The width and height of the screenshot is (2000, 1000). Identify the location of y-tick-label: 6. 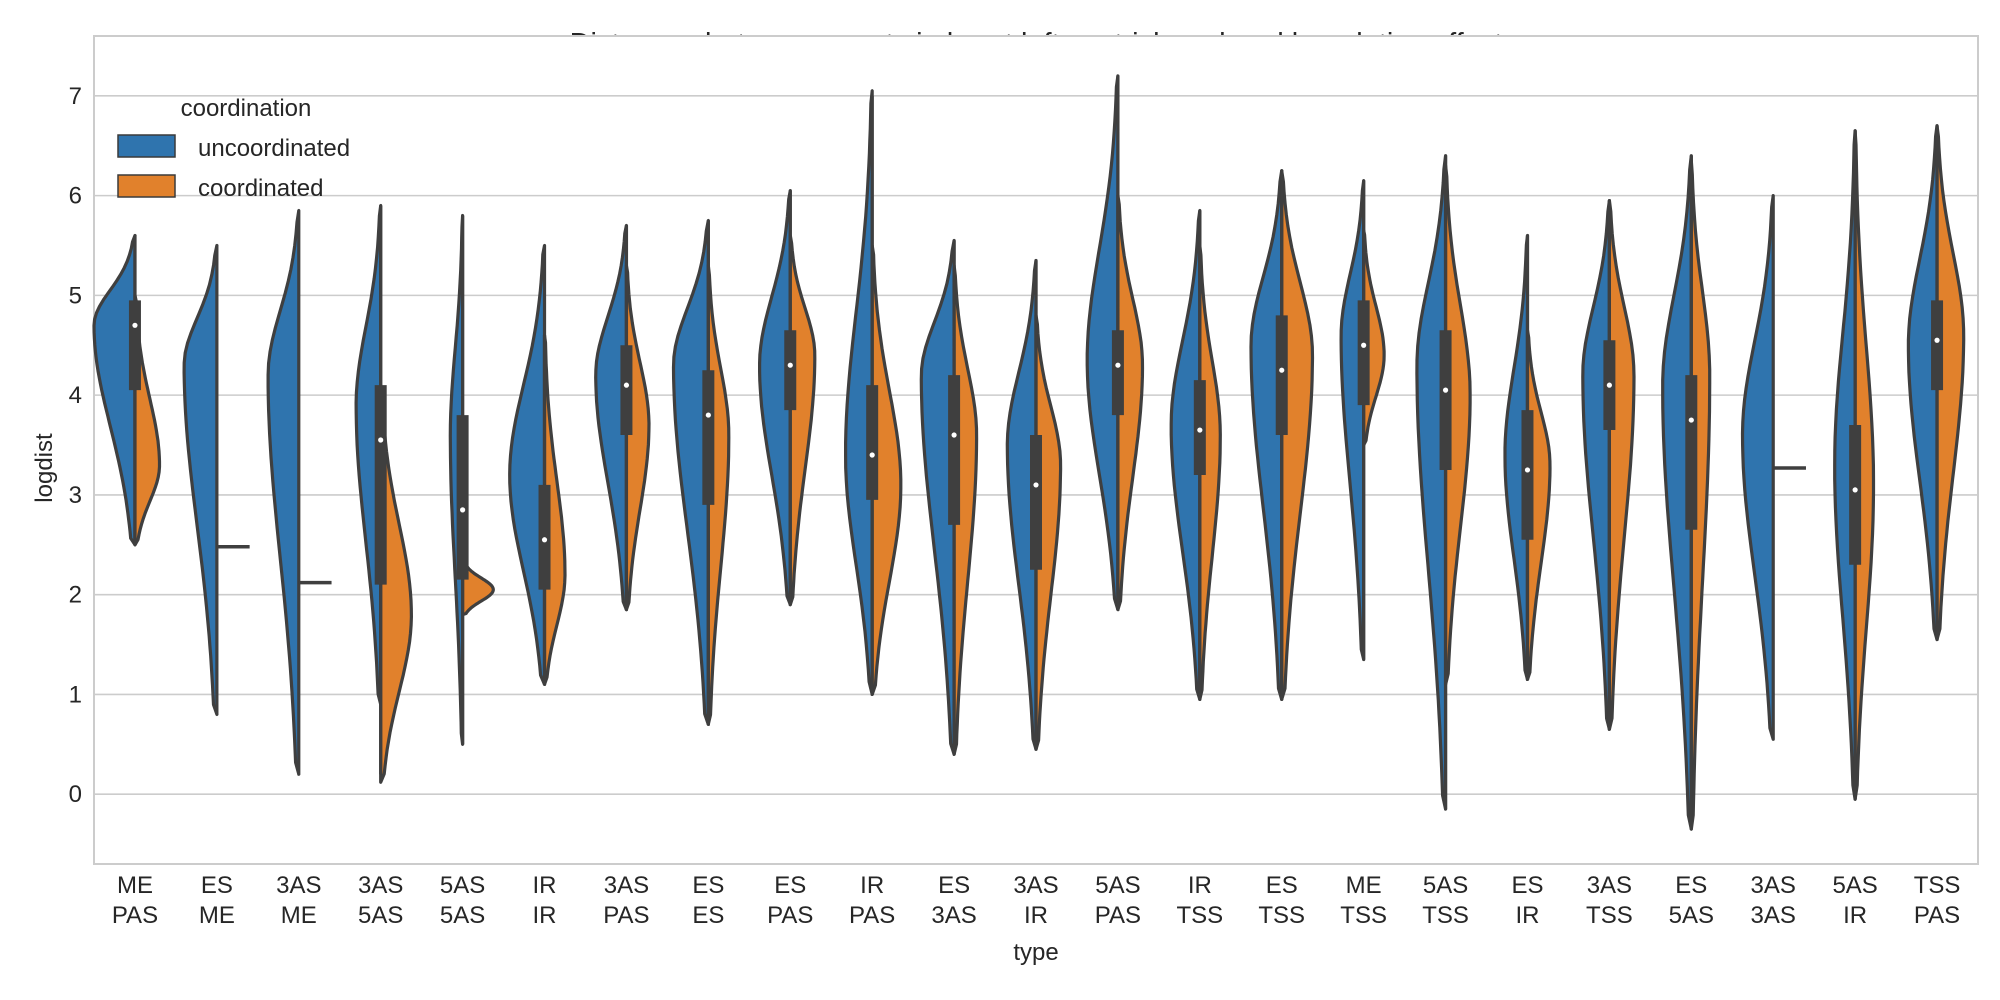
(75, 196).